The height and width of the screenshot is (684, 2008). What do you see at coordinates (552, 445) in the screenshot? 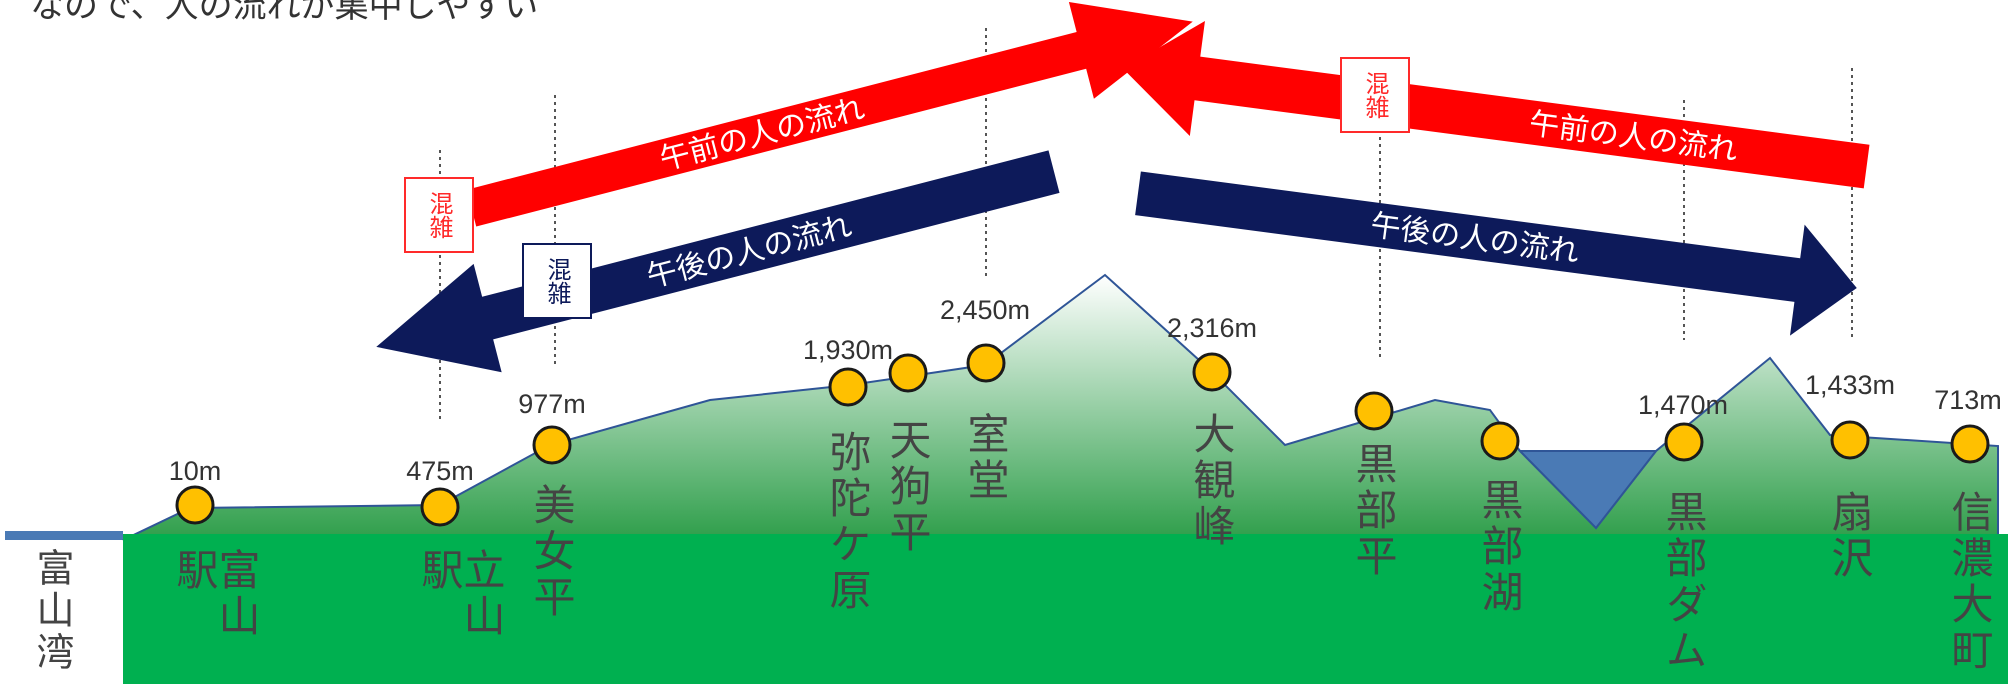
I see `station-marker-bijodaira` at bounding box center [552, 445].